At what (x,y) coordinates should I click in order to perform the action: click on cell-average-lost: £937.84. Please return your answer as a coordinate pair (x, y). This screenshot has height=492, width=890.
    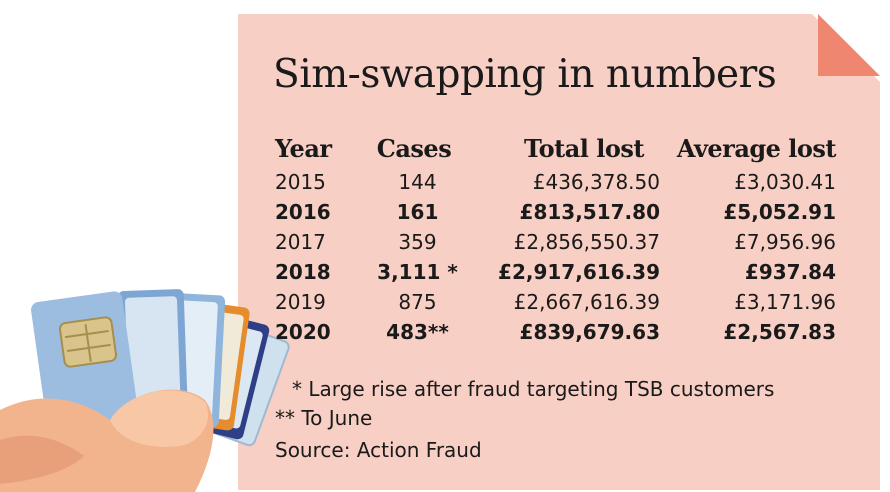
    Looking at the image, I should click on (790, 272).